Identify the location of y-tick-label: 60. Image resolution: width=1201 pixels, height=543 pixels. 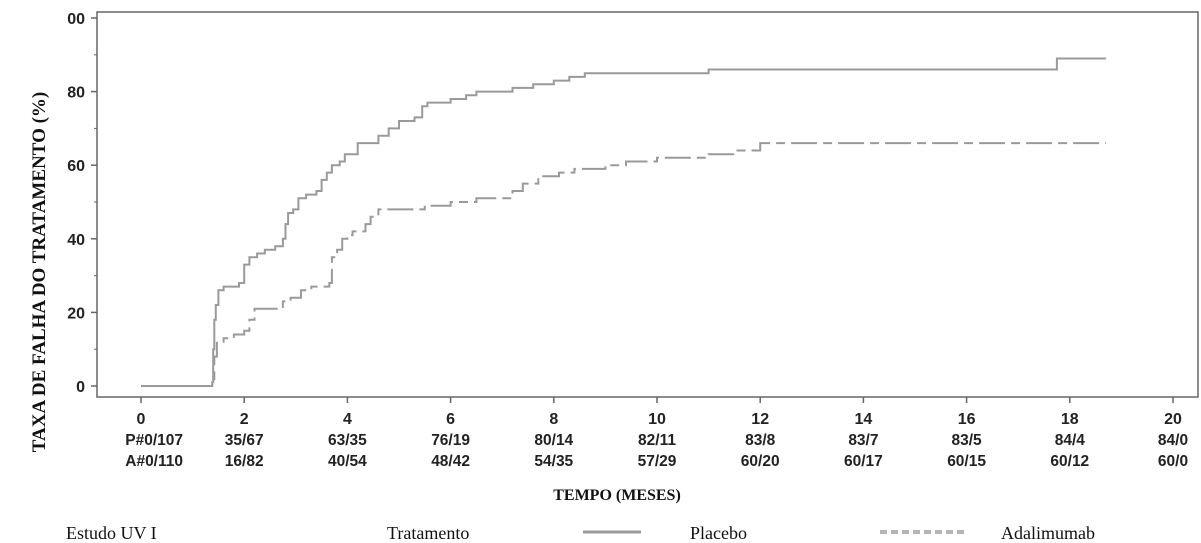
(76, 166).